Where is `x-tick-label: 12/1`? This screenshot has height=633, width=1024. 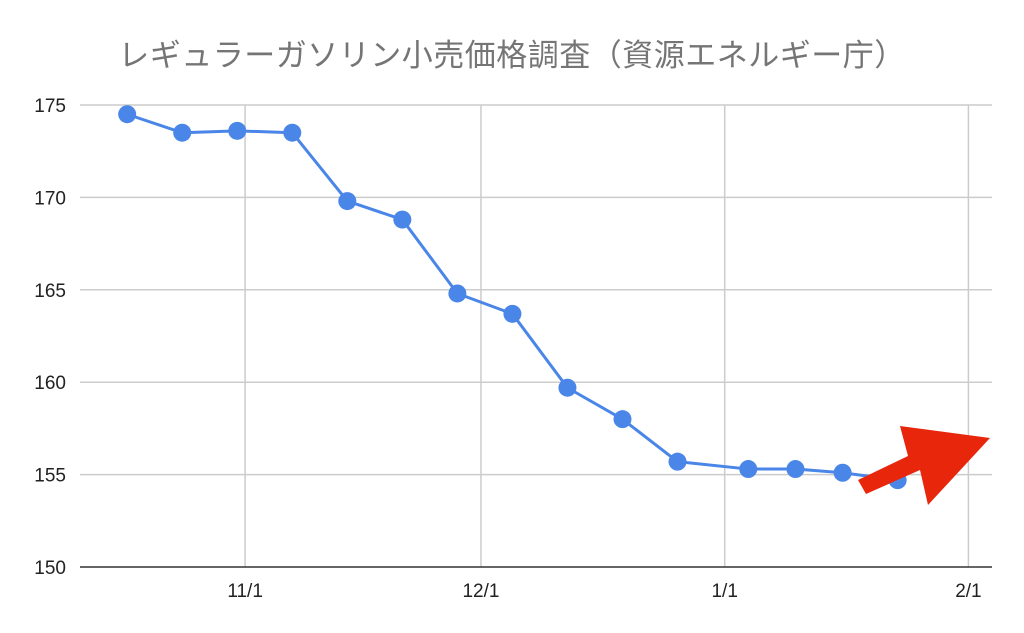
x-tick-label: 12/1 is located at coordinates (480, 591).